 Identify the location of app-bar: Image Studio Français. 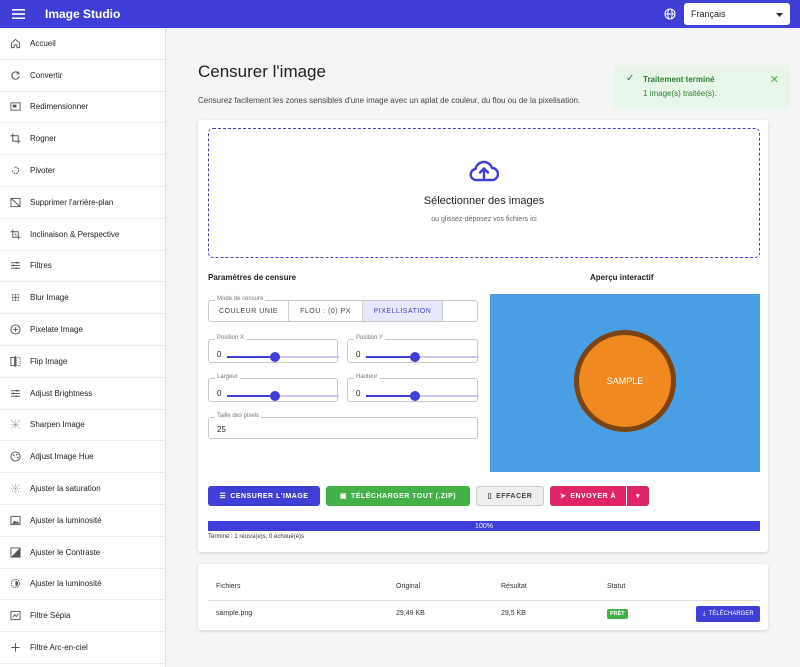
(400, 14).